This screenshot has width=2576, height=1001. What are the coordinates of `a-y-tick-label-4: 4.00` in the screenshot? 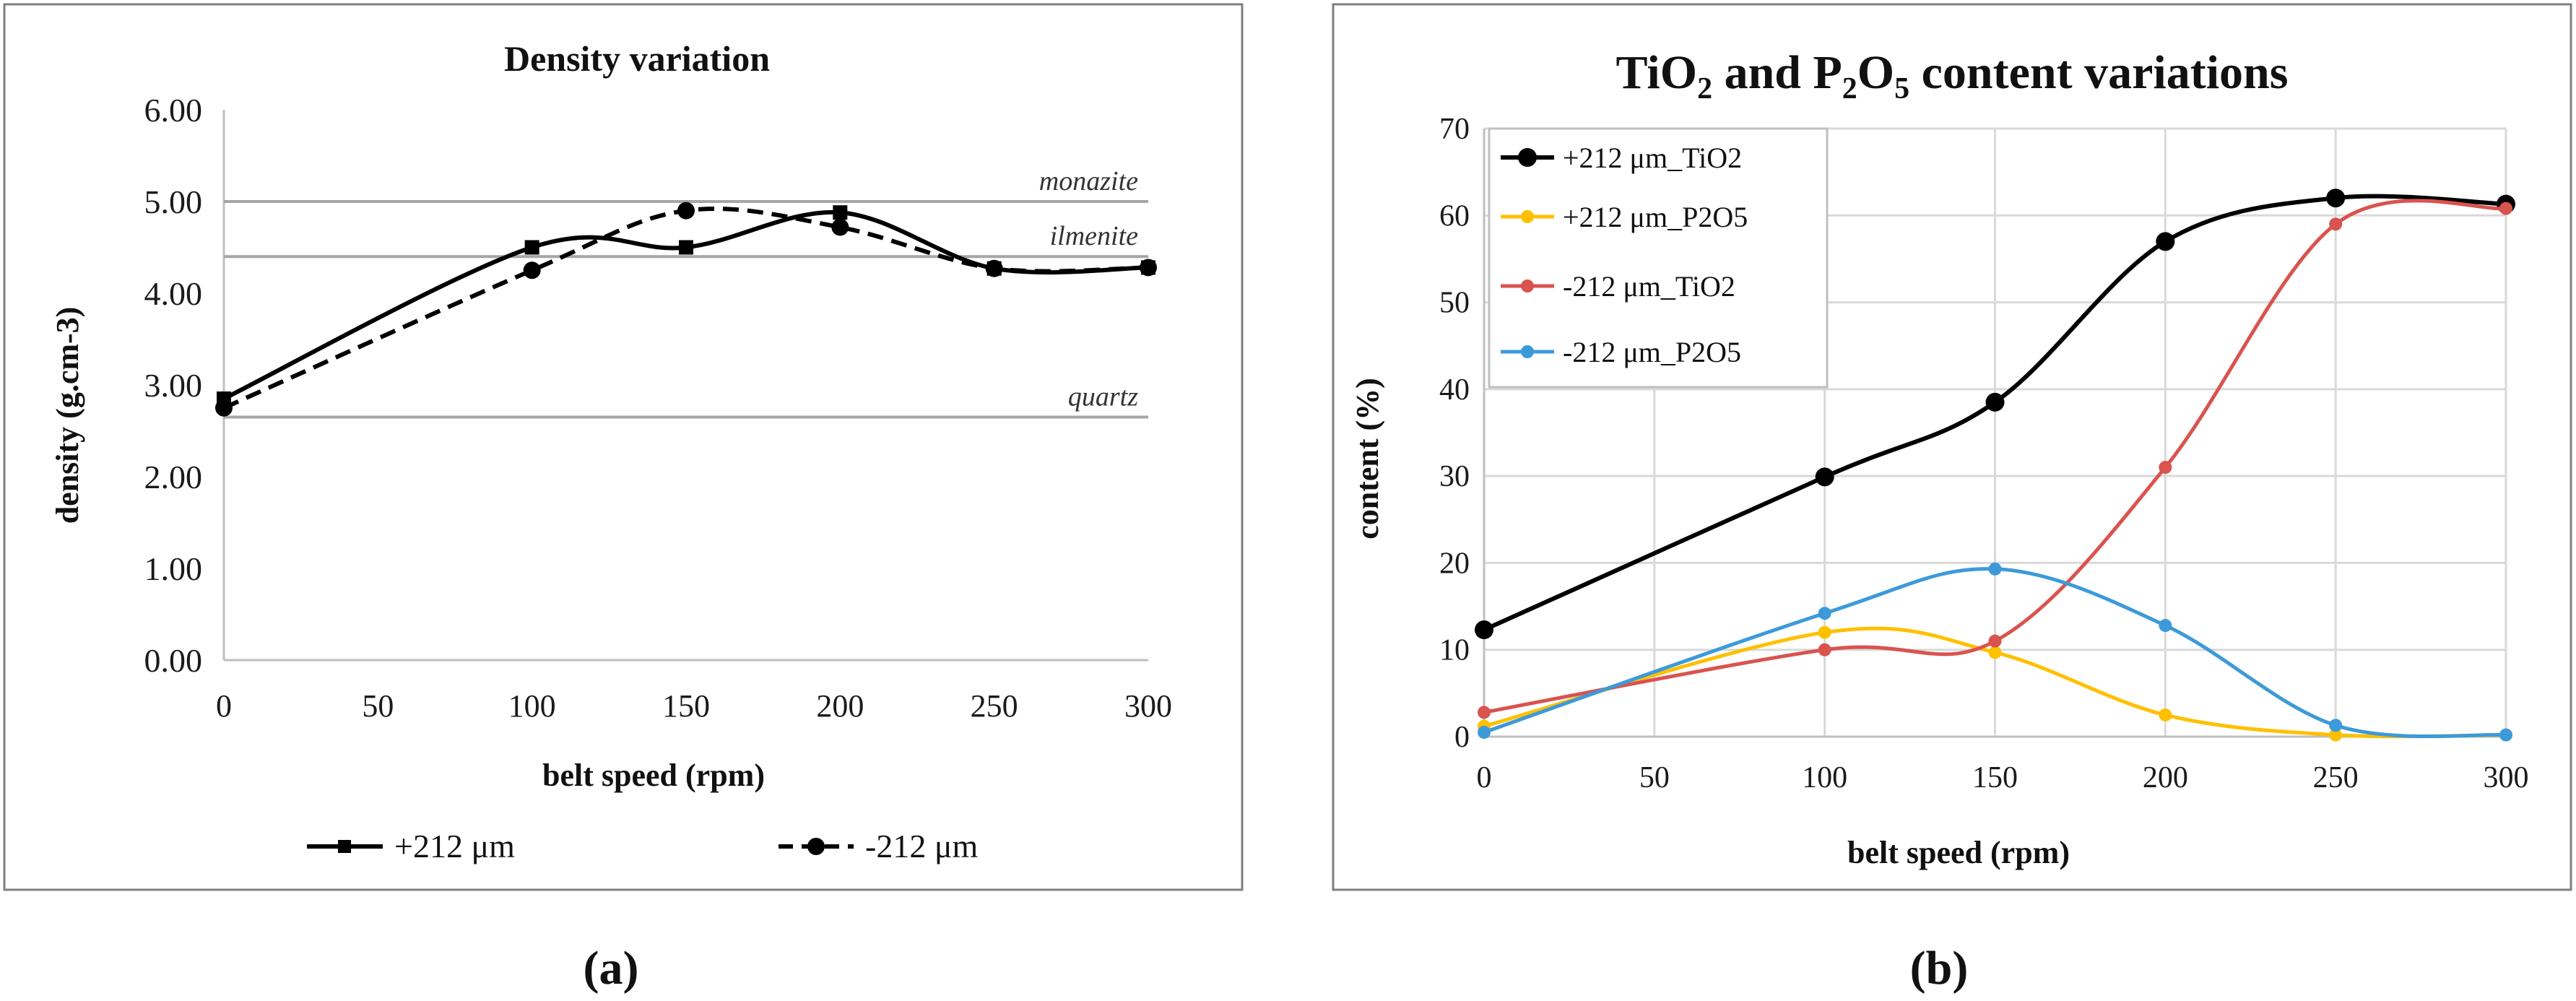 It's located at (173, 293).